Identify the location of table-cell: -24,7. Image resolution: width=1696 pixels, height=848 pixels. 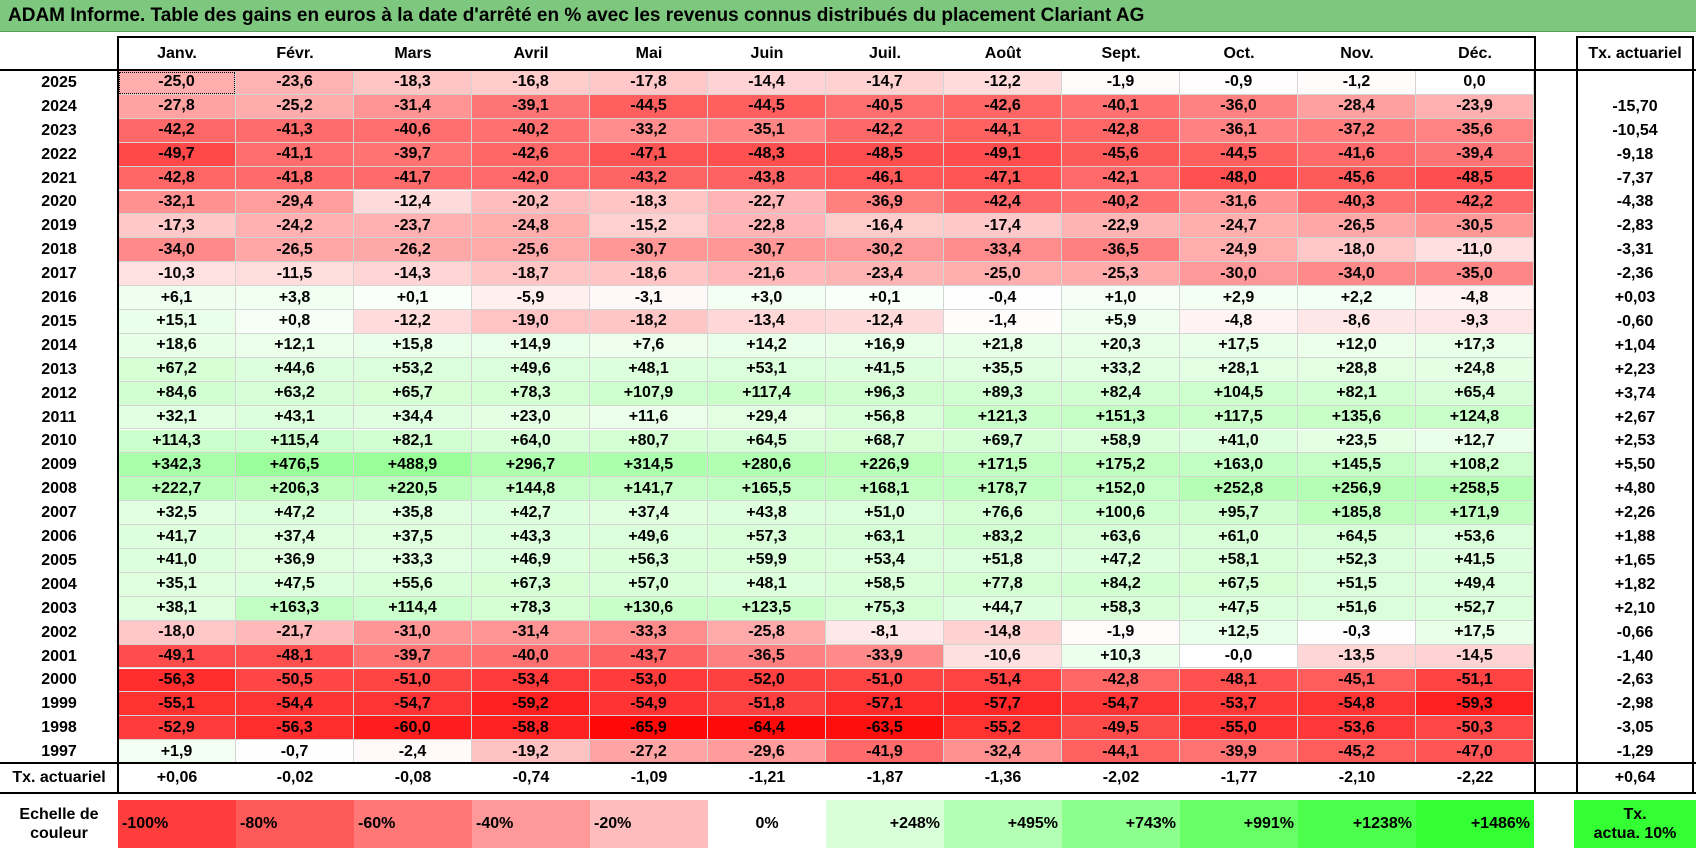
(1239, 226).